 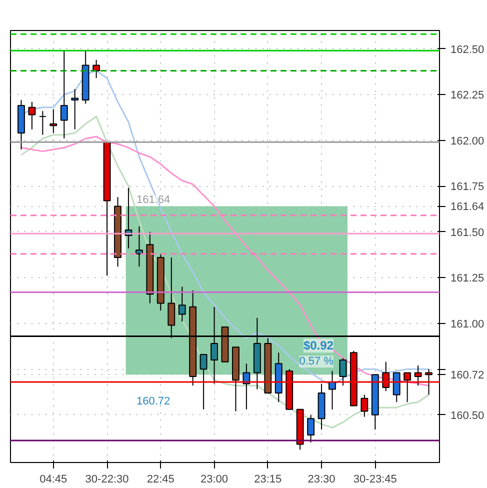 What do you see at coordinates (467, 50) in the screenshot?
I see `y-tick-label: 162.50` at bounding box center [467, 50].